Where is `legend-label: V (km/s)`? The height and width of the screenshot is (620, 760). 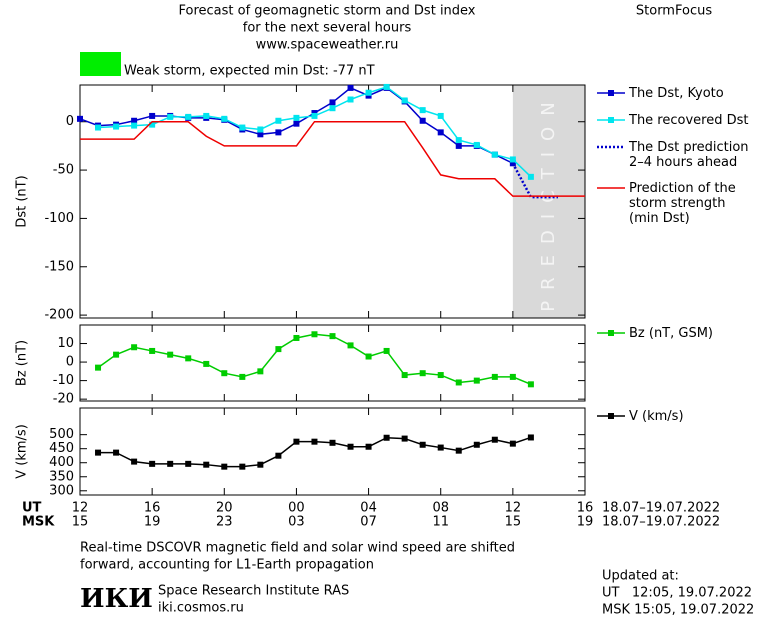
legend-label: V (km/s) is located at coordinates (656, 416).